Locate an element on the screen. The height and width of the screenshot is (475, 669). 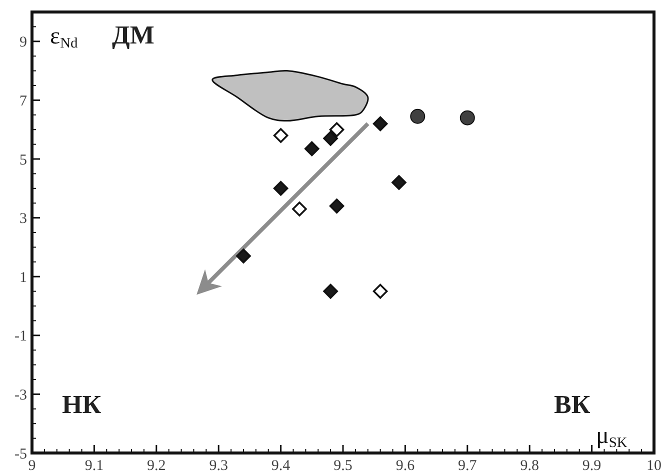
y-tick-label: 3 is located at coordinates (23, 219).